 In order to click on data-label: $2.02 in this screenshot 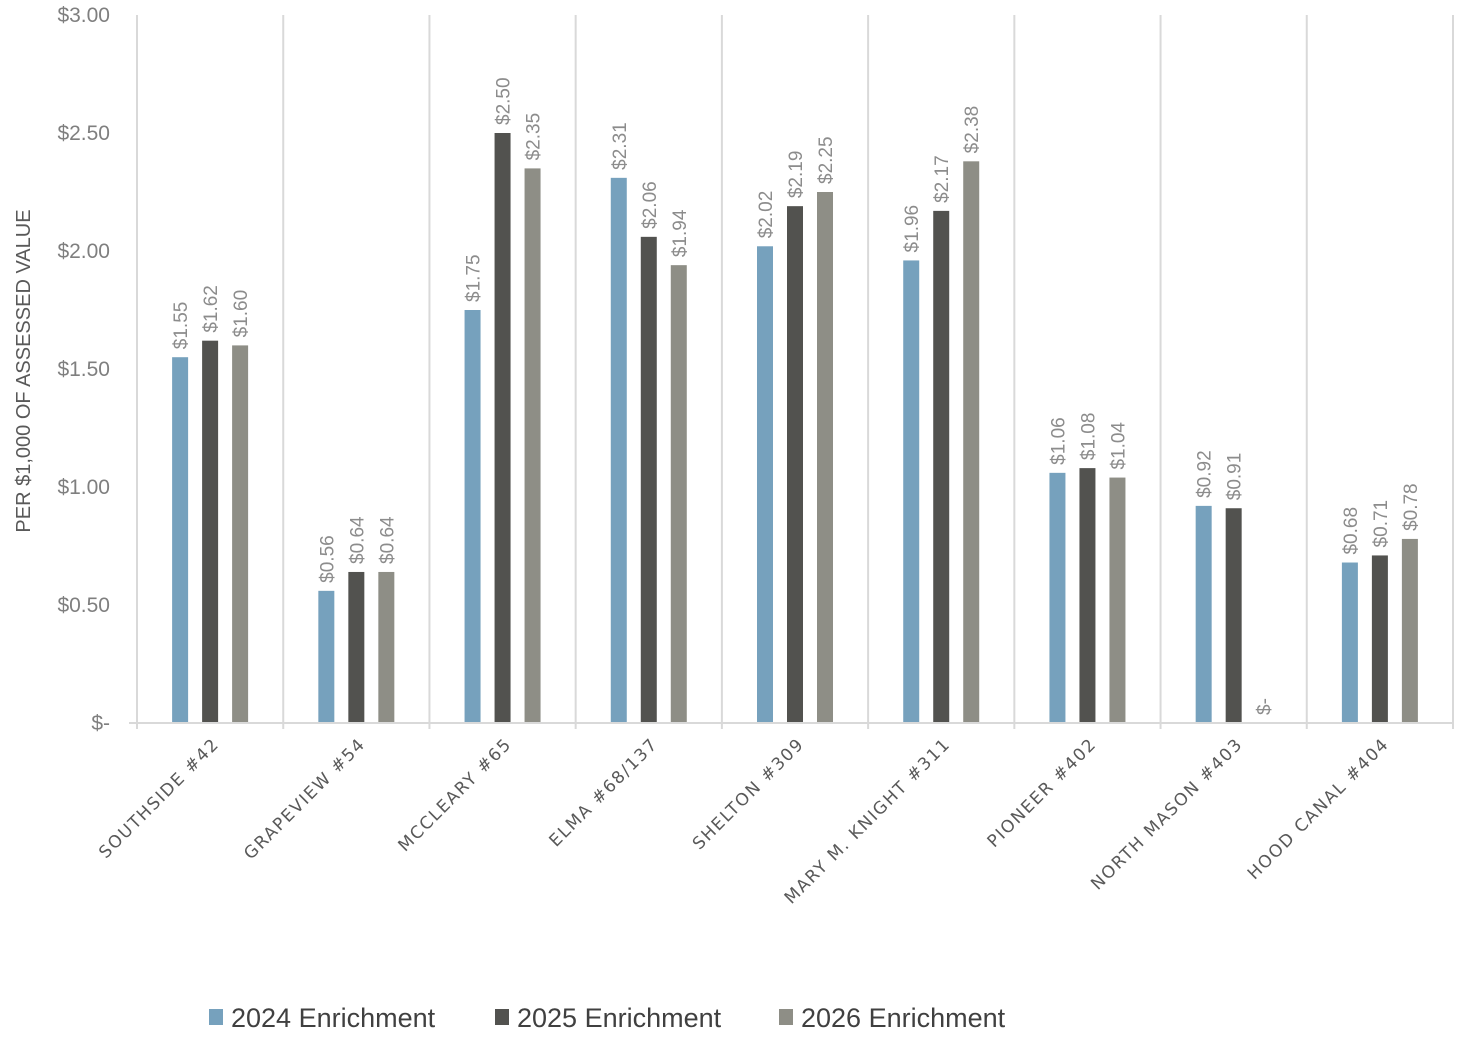, I will do `click(766, 215)`.